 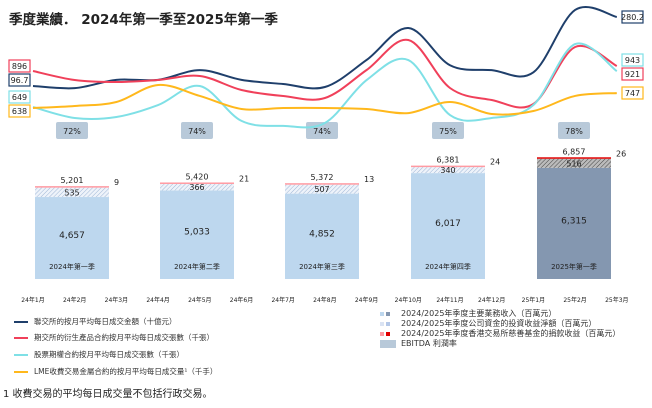 What do you see at coordinates (197, 176) in the screenshot?
I see `bar-total-label: 5,420` at bounding box center [197, 176].